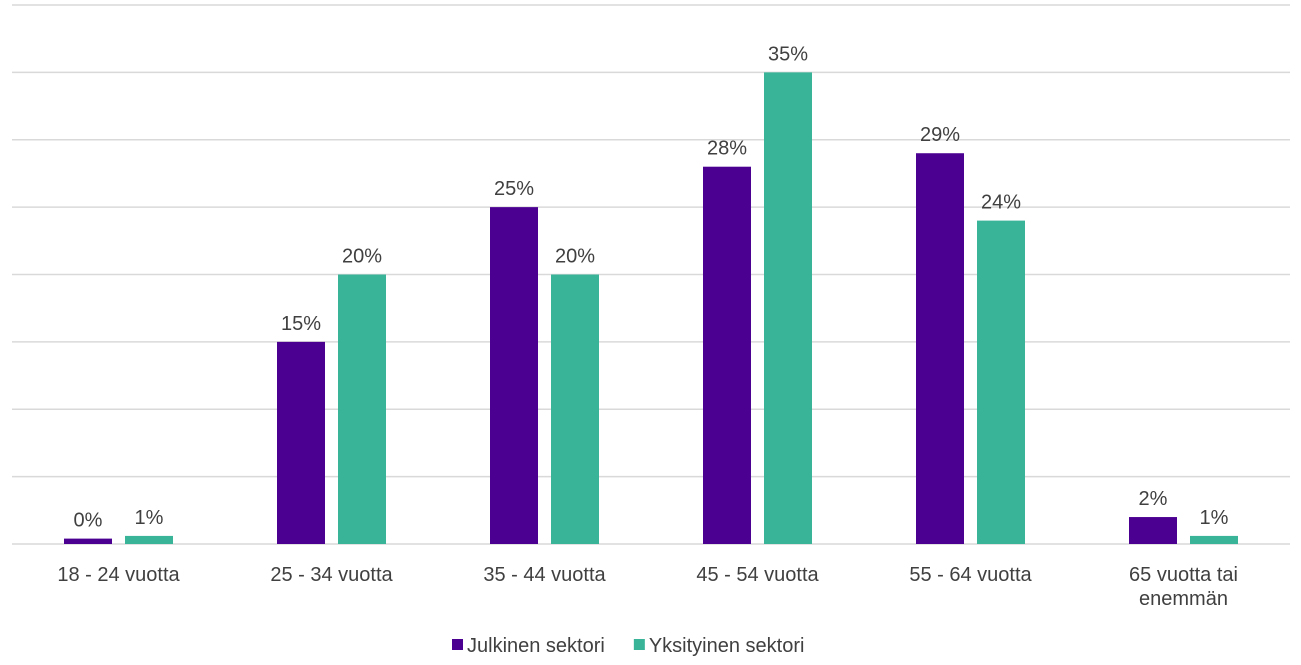 This screenshot has width=1301, height=665. Describe the element at coordinates (544, 575) in the screenshot. I see `x-tick-label-2: 35 - 44 vuotta` at that location.